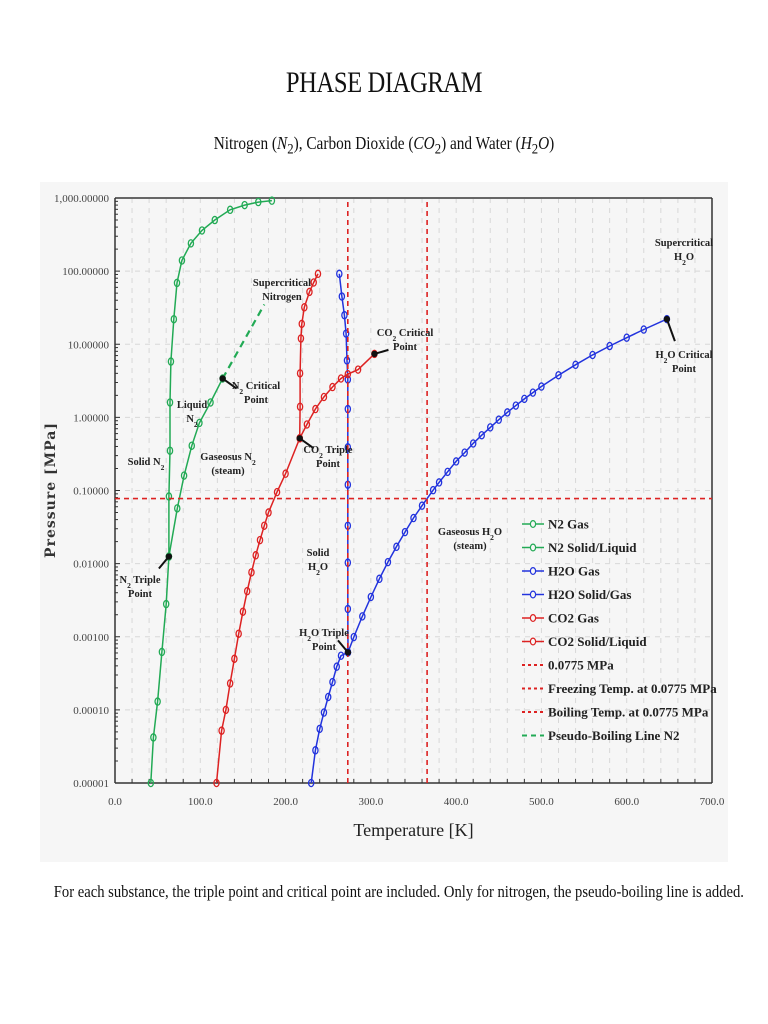 The width and height of the screenshot is (768, 1024). I want to click on series-n2-solid-liquid, so click(220, 378).